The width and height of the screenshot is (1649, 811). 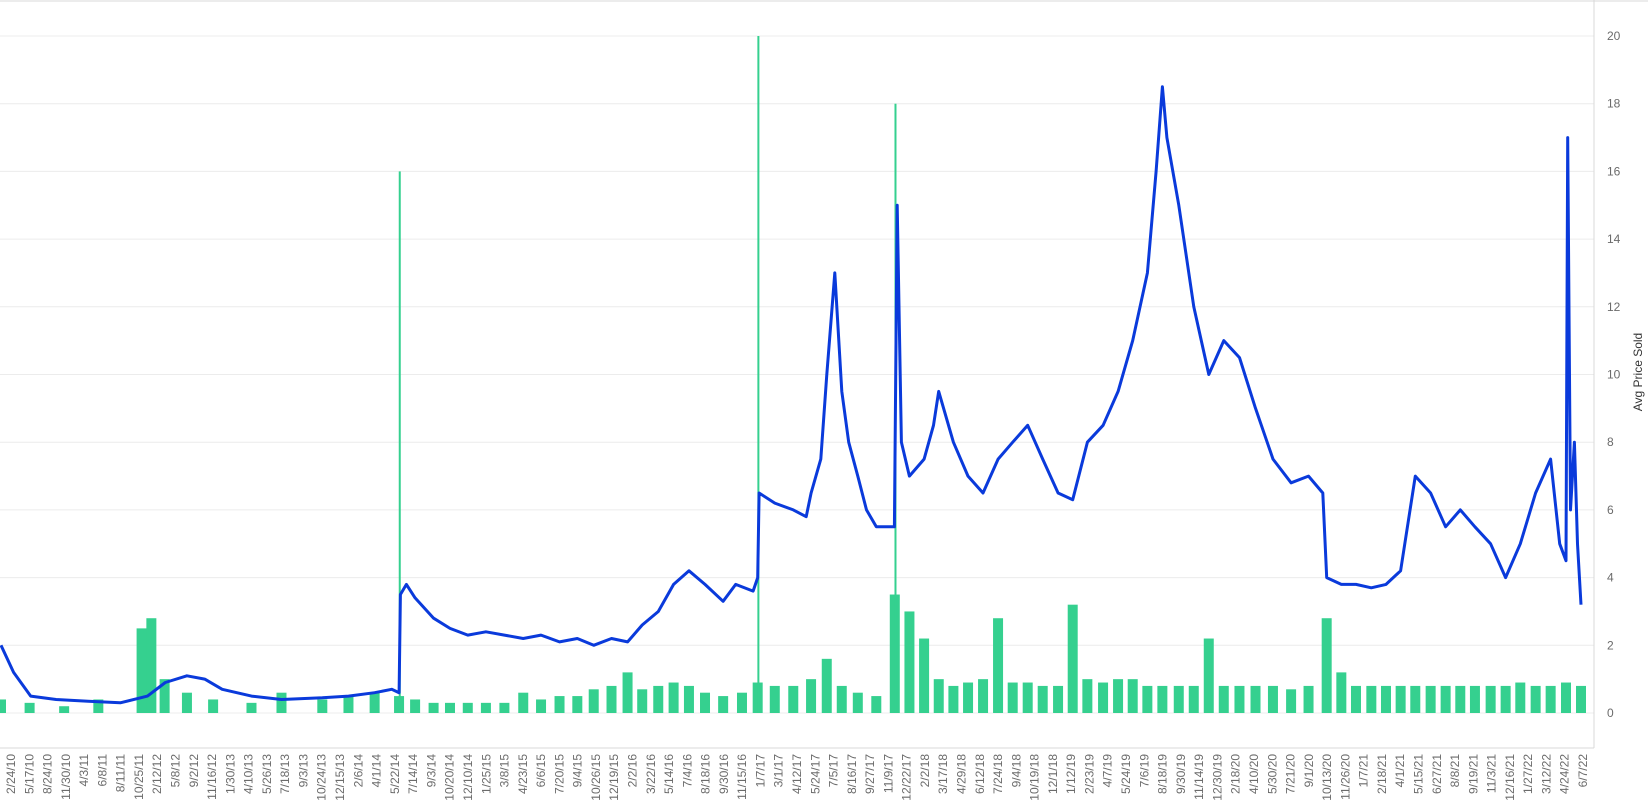 I want to click on x-tick-label: 2/24/10, so click(x=11, y=774).